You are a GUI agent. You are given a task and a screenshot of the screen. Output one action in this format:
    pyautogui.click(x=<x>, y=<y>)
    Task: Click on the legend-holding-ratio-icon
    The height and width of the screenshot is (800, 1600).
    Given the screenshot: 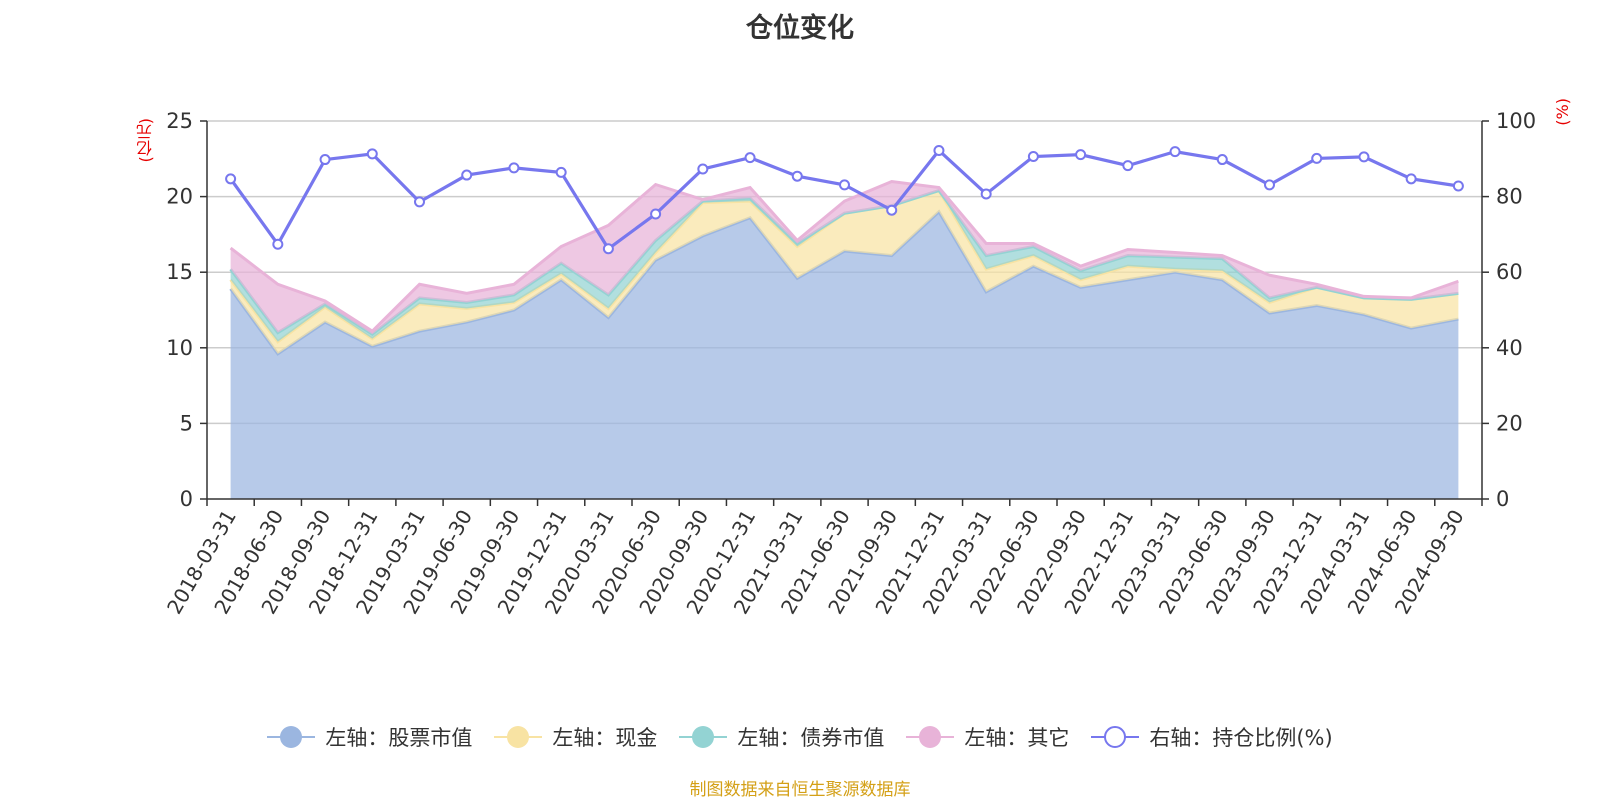 What is the action you would take?
    pyautogui.click(x=1115, y=737)
    